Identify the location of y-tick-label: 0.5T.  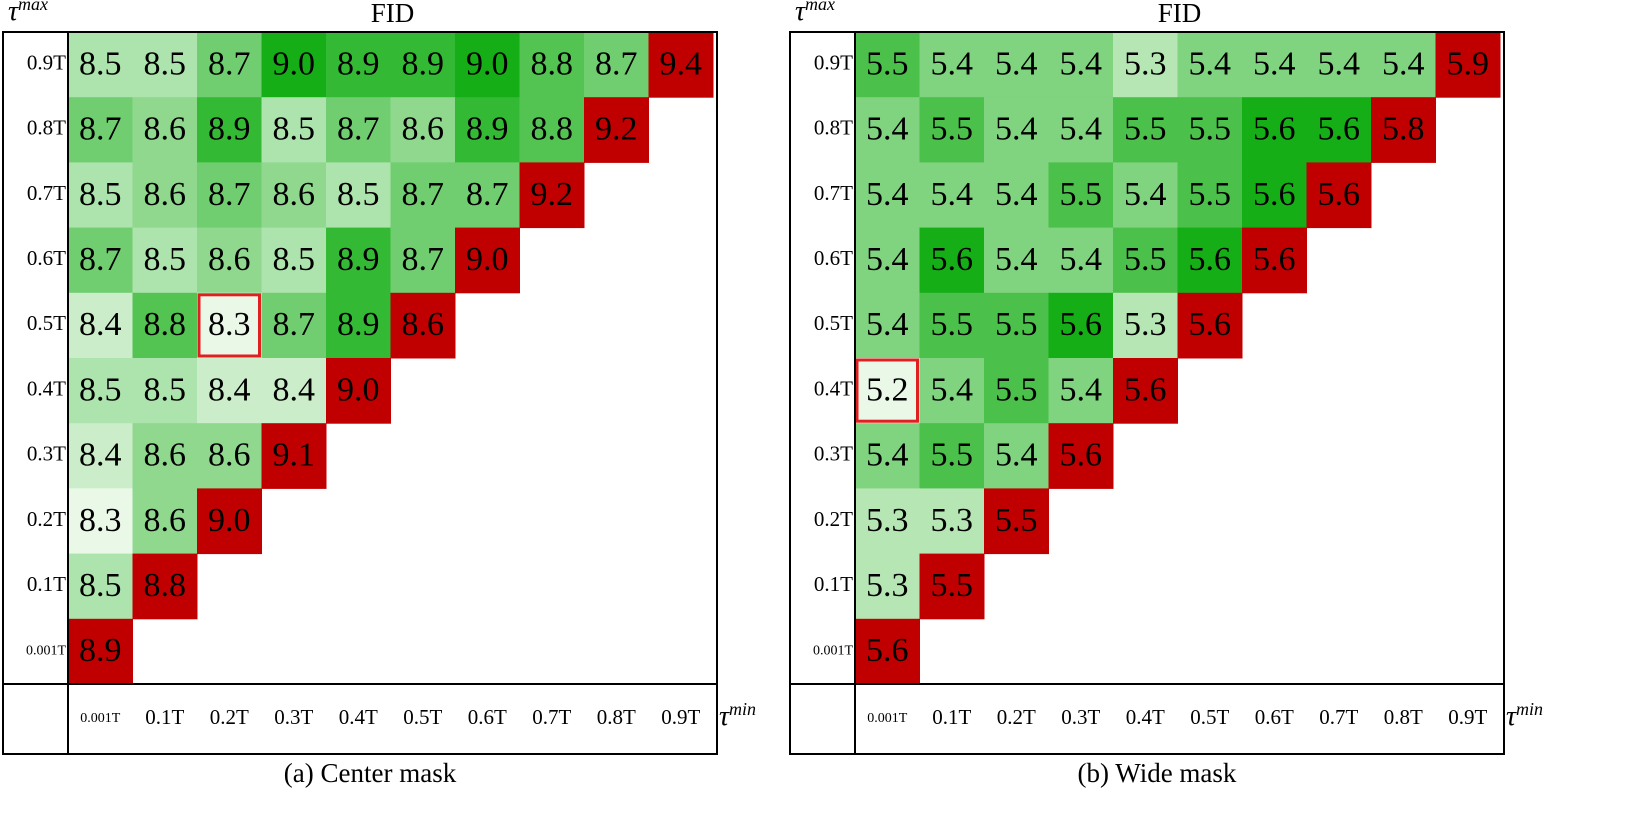
(46, 323).